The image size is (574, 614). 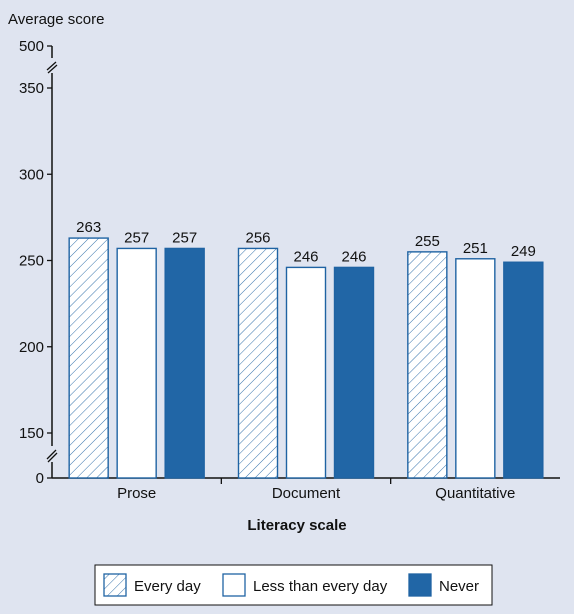 I want to click on y-tick-label: 500, so click(x=31, y=46).